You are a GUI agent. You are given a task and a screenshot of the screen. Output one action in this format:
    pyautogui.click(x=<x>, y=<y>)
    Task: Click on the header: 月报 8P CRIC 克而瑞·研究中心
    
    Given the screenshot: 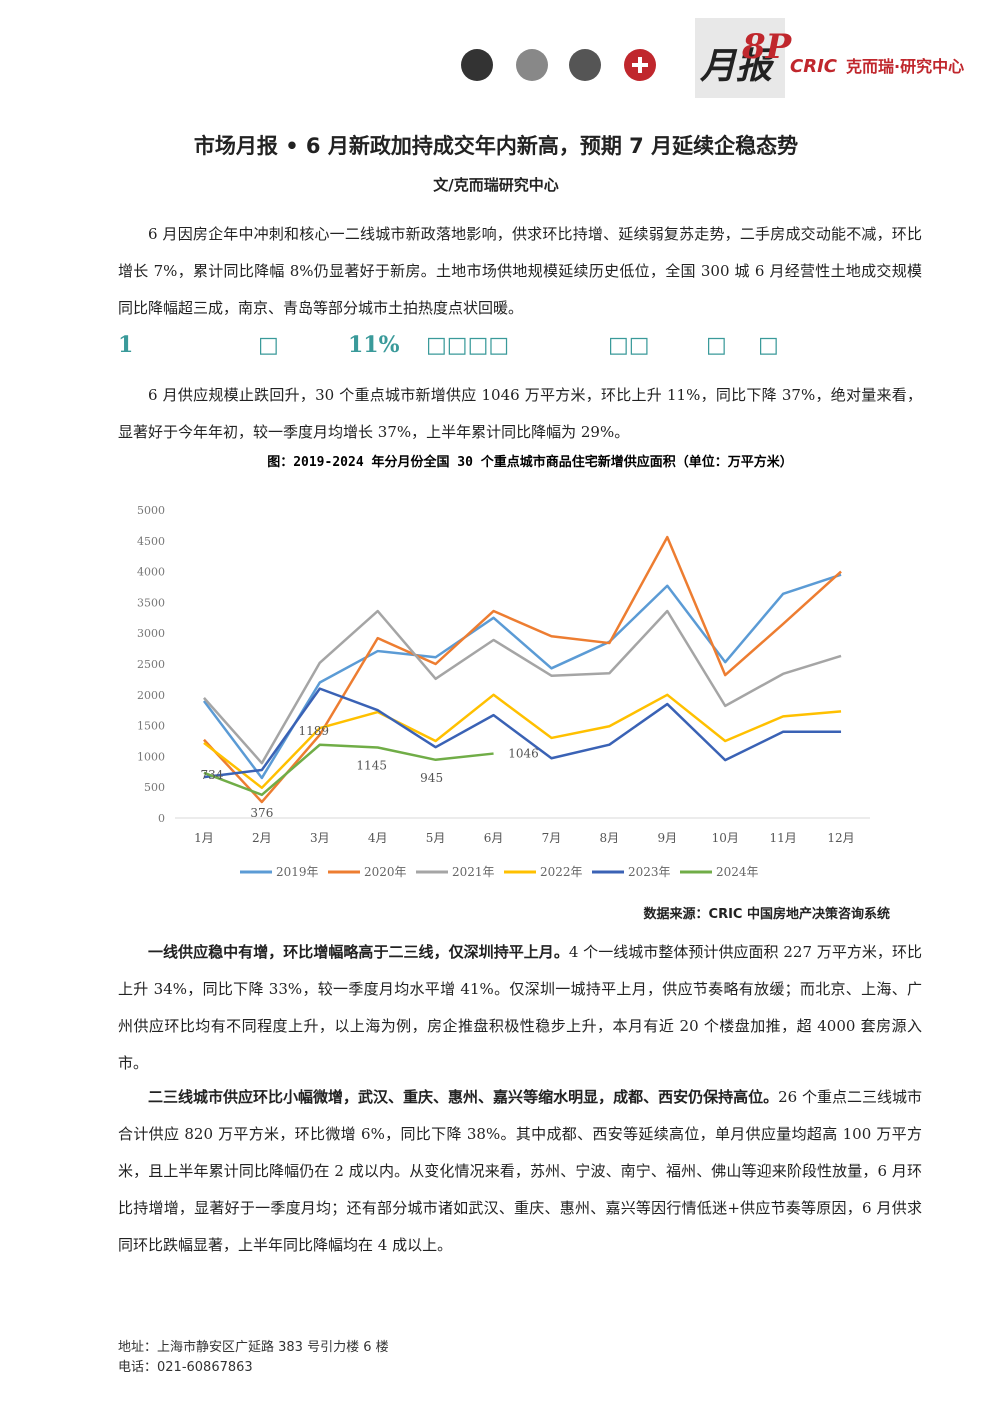 What is the action you would take?
    pyautogui.click(x=712, y=58)
    